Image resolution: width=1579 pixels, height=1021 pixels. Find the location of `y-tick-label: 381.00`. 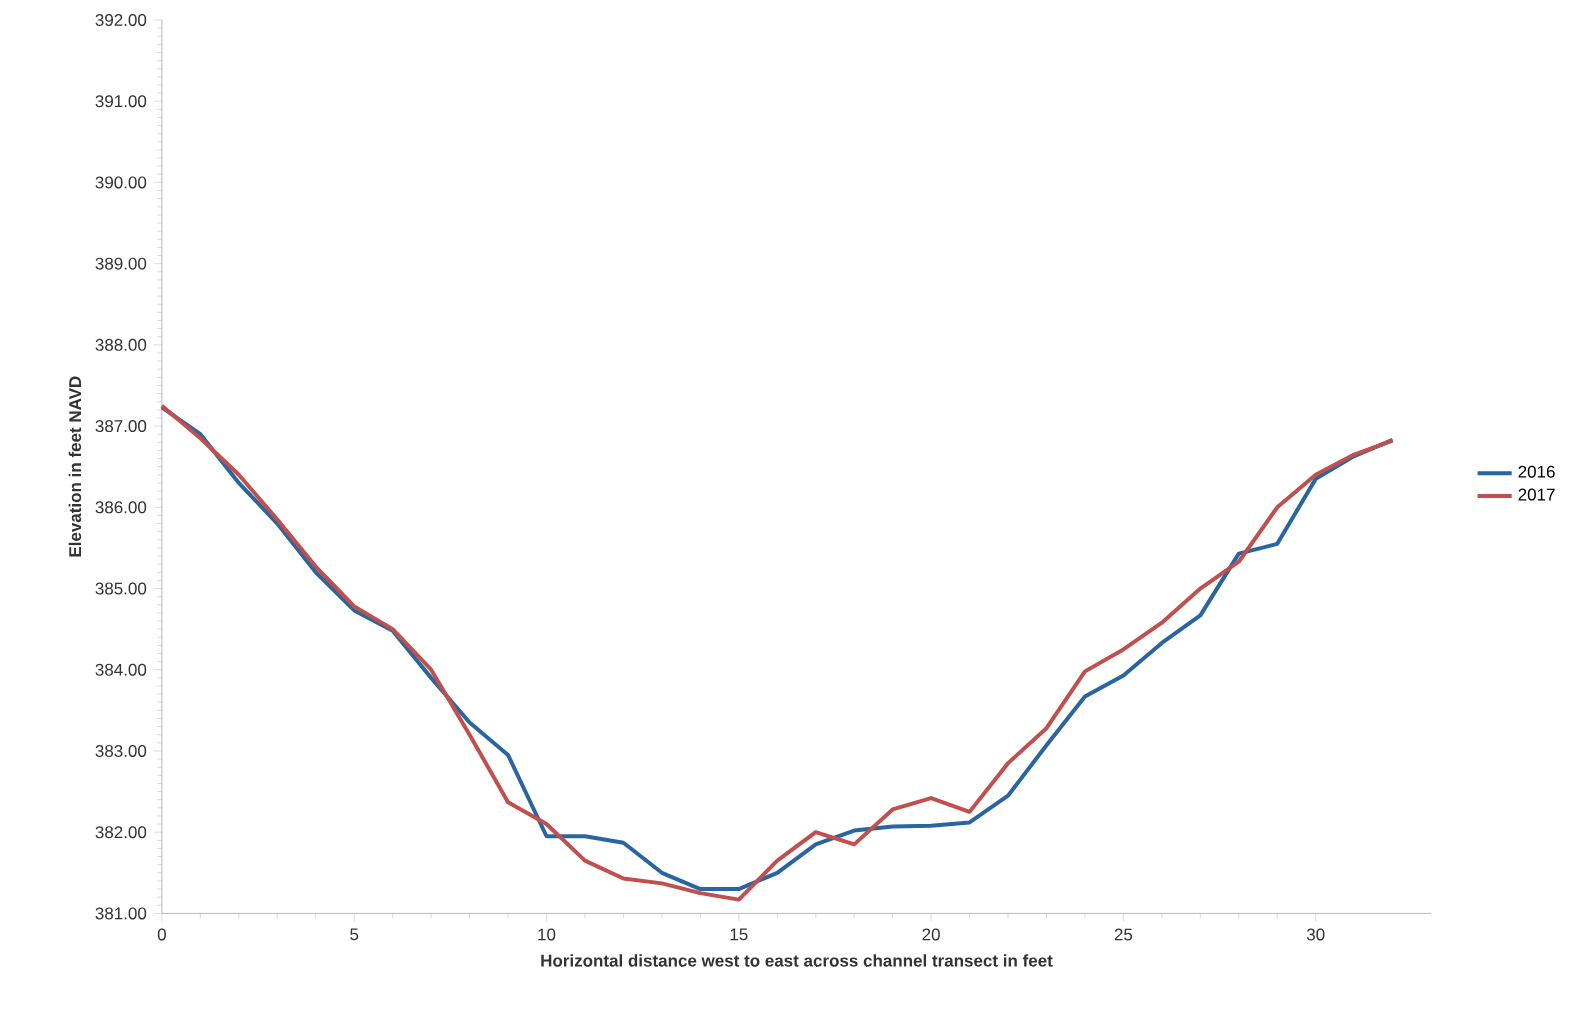

y-tick-label: 381.00 is located at coordinates (121, 913).